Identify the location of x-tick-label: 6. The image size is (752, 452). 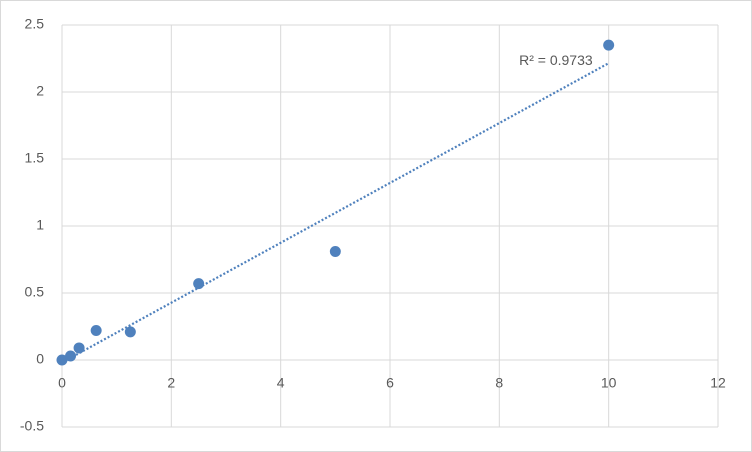
(390, 383).